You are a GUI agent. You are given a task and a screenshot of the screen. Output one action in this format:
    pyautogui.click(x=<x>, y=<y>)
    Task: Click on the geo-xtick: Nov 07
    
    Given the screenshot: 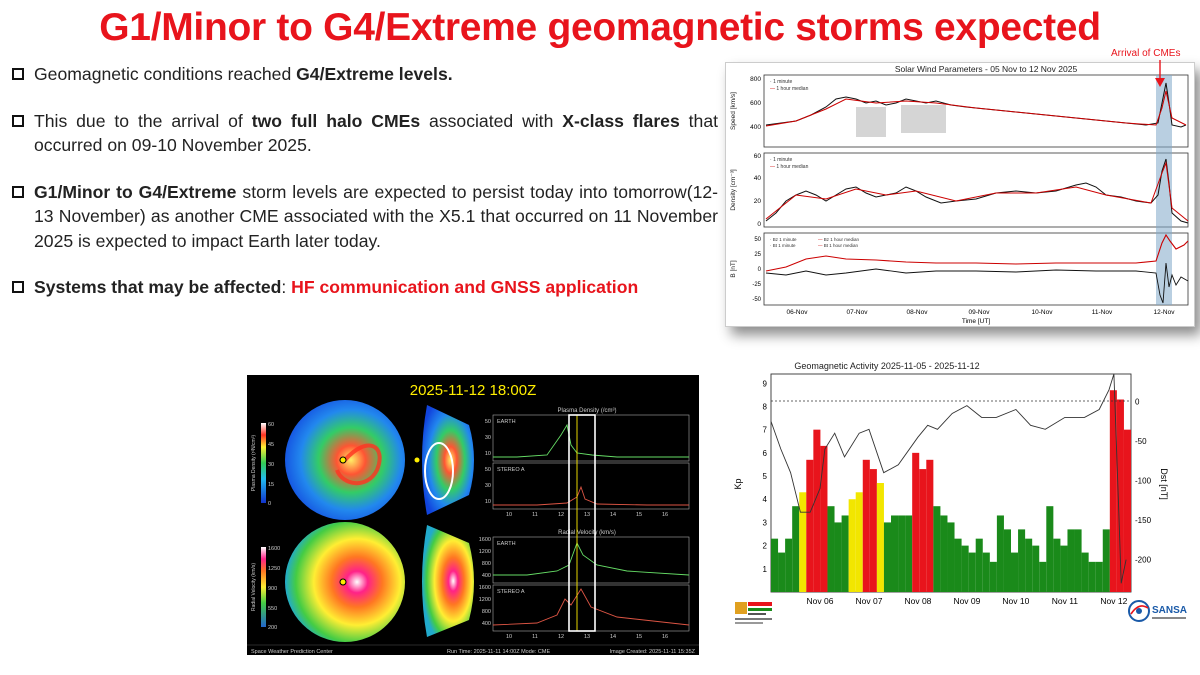 What is the action you would take?
    pyautogui.click(x=868, y=601)
    